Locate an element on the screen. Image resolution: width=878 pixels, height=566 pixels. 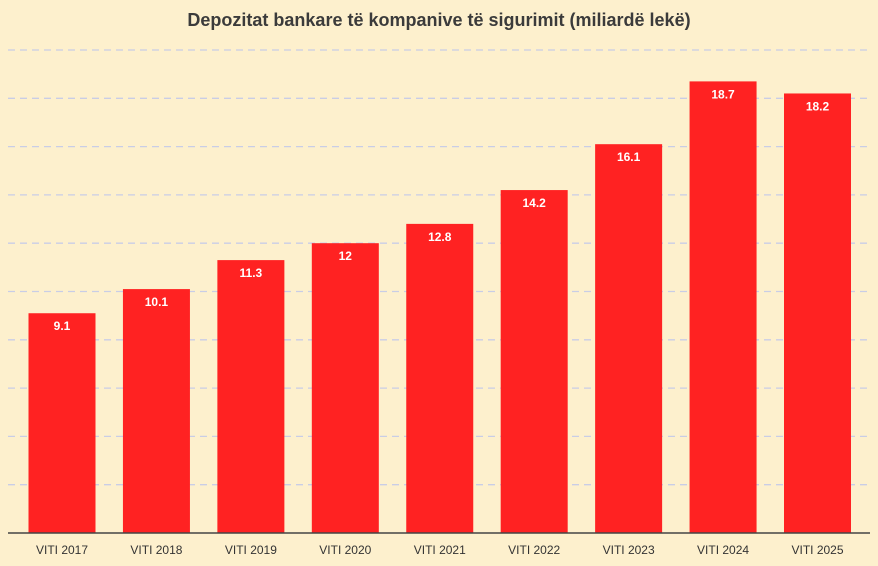
x-tick-label: VITI 2024 is located at coordinates (723, 550).